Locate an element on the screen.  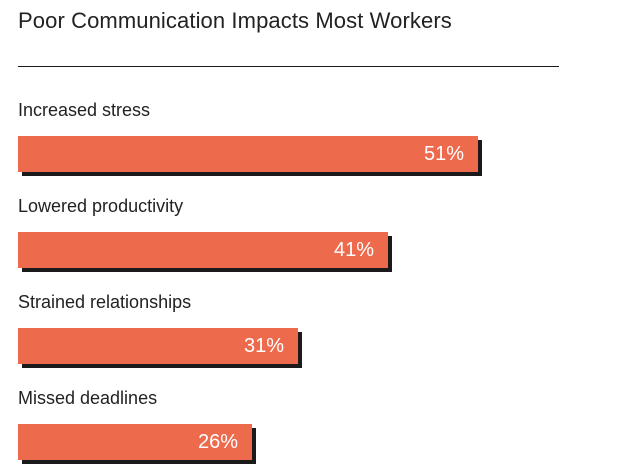
category-label: Lowered productivity is located at coordinates (101, 206).